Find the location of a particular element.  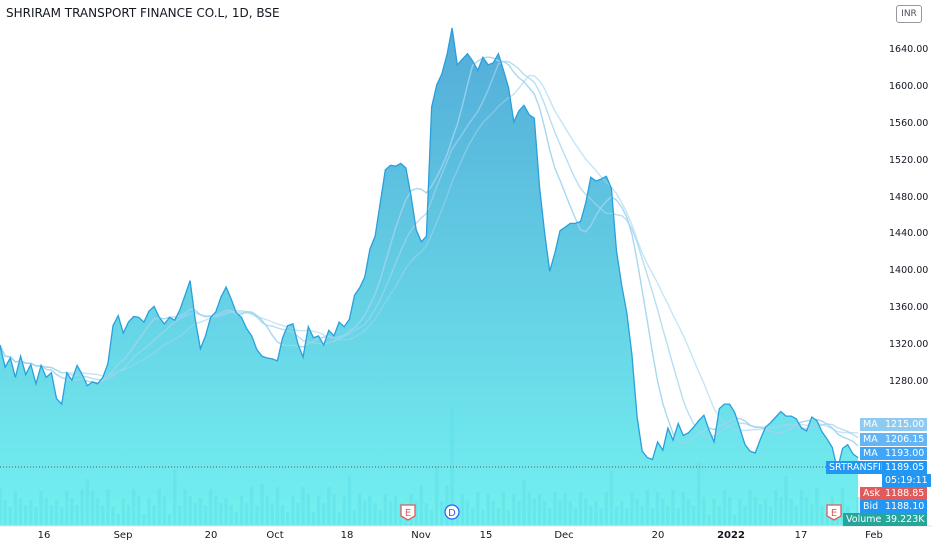

ma-tag-value: 1215.00 is located at coordinates (905, 424).